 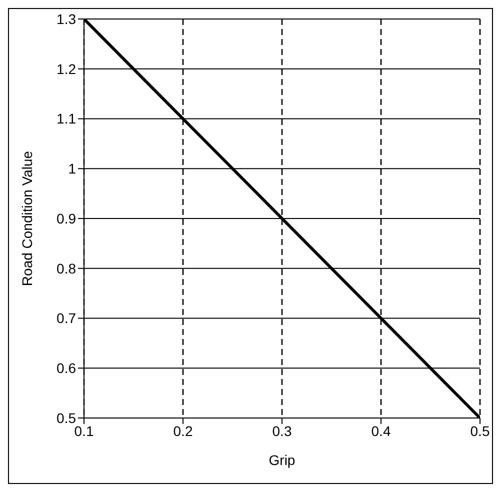 What do you see at coordinates (84, 430) in the screenshot?
I see `x-tick-label: 0.1` at bounding box center [84, 430].